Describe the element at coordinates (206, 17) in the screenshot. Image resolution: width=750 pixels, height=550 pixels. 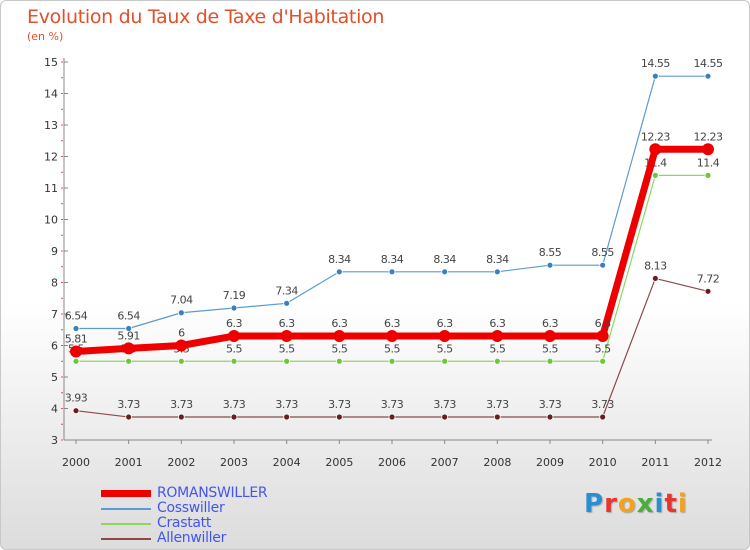
I see `chart-title: Evolution du Taux de Taxe d'Habitation` at that location.